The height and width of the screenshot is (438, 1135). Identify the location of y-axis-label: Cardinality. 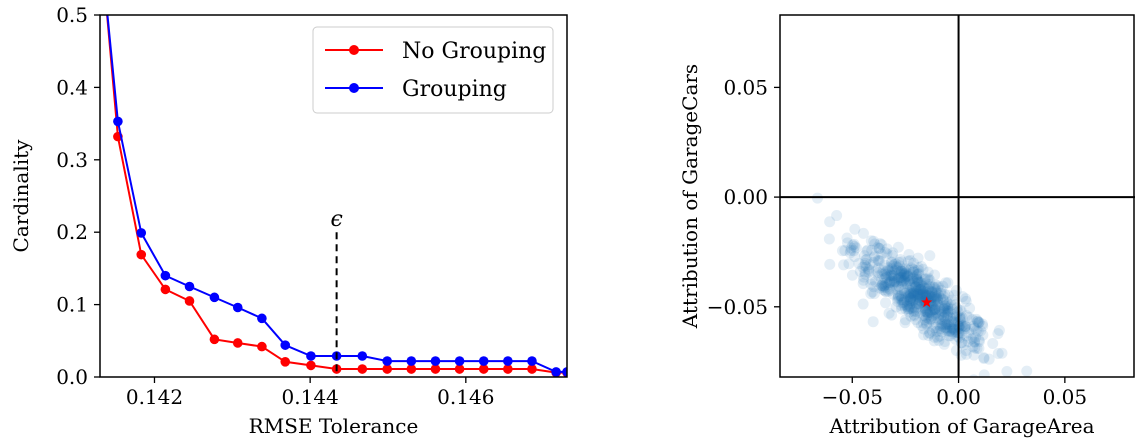
(21, 196).